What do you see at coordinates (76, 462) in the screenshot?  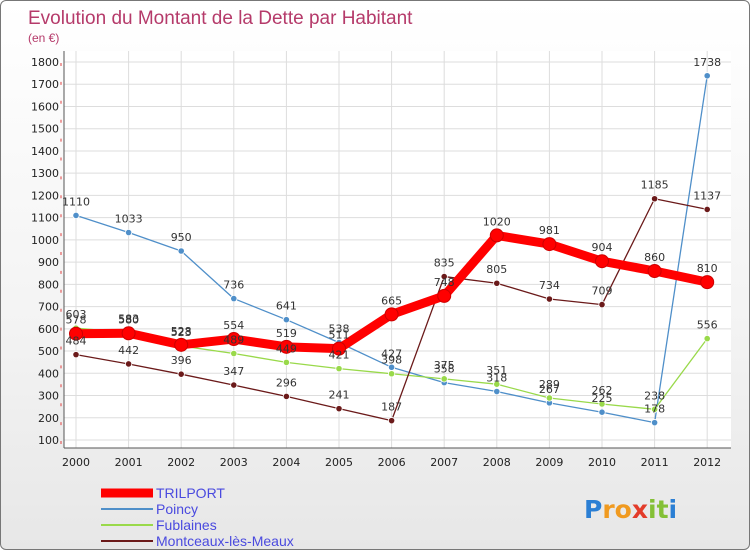 I see `x-tick-label: 2000` at bounding box center [76, 462].